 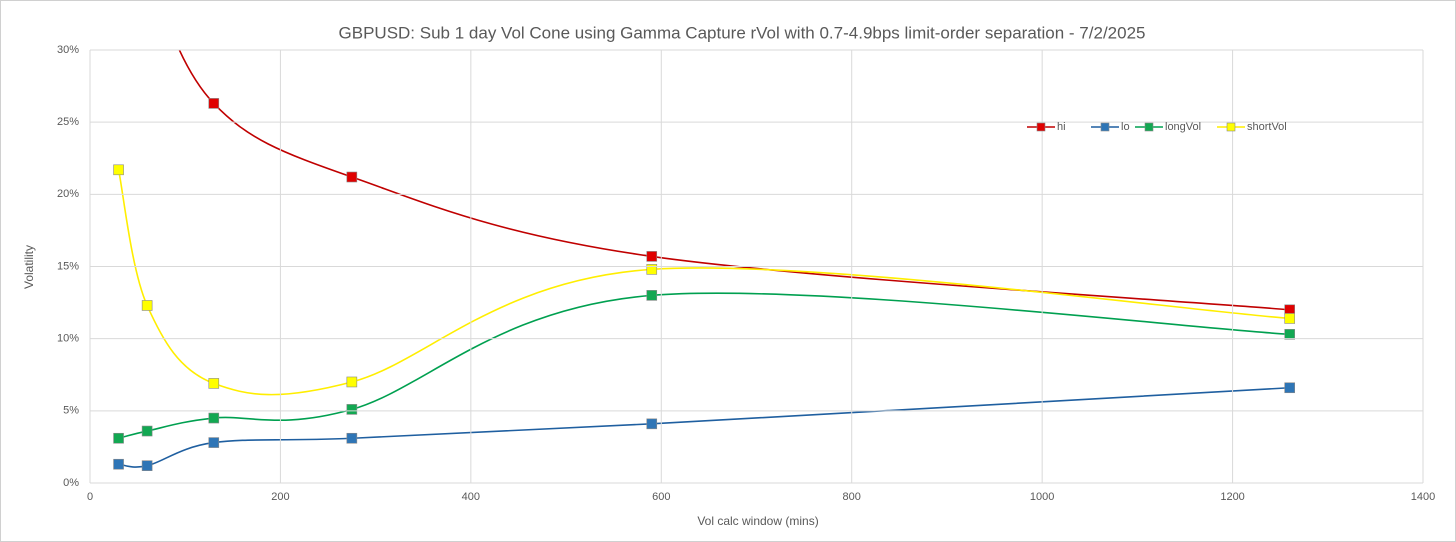 What do you see at coordinates (90, 497) in the screenshot?
I see `x-tick-label: 0` at bounding box center [90, 497].